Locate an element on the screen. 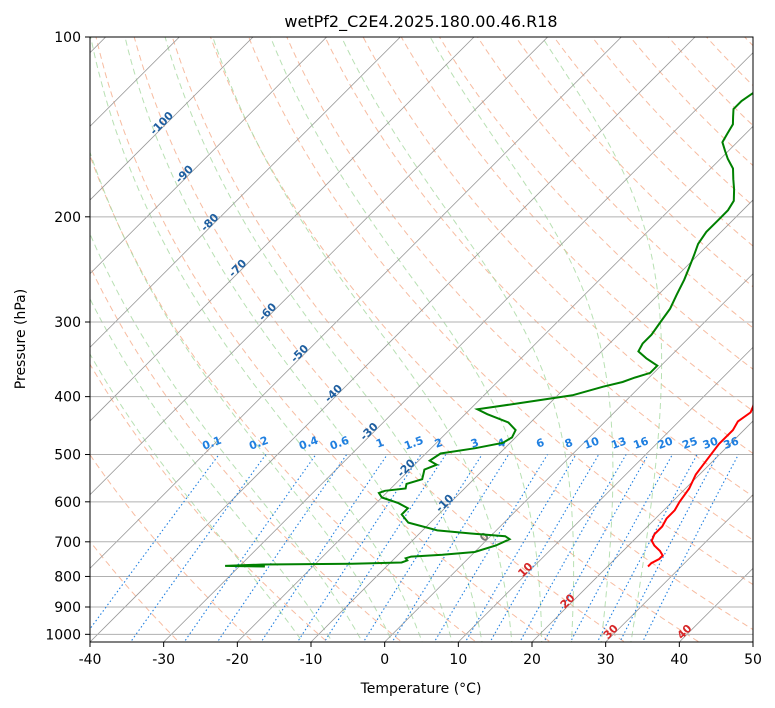  x-tick-label: -10 is located at coordinates (311, 660).